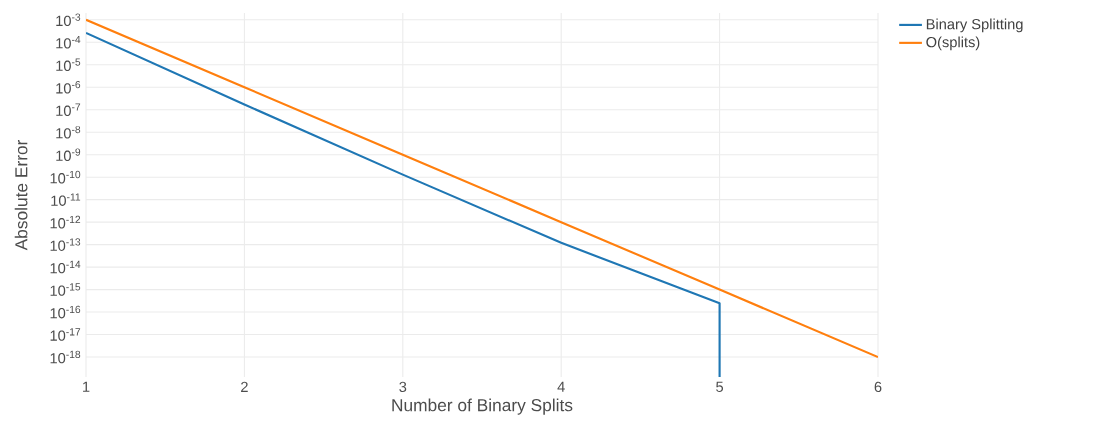 The image size is (1114, 427). What do you see at coordinates (68, 64) in the screenshot?
I see `y-tick-label: 10$^{-5}$` at bounding box center [68, 64].